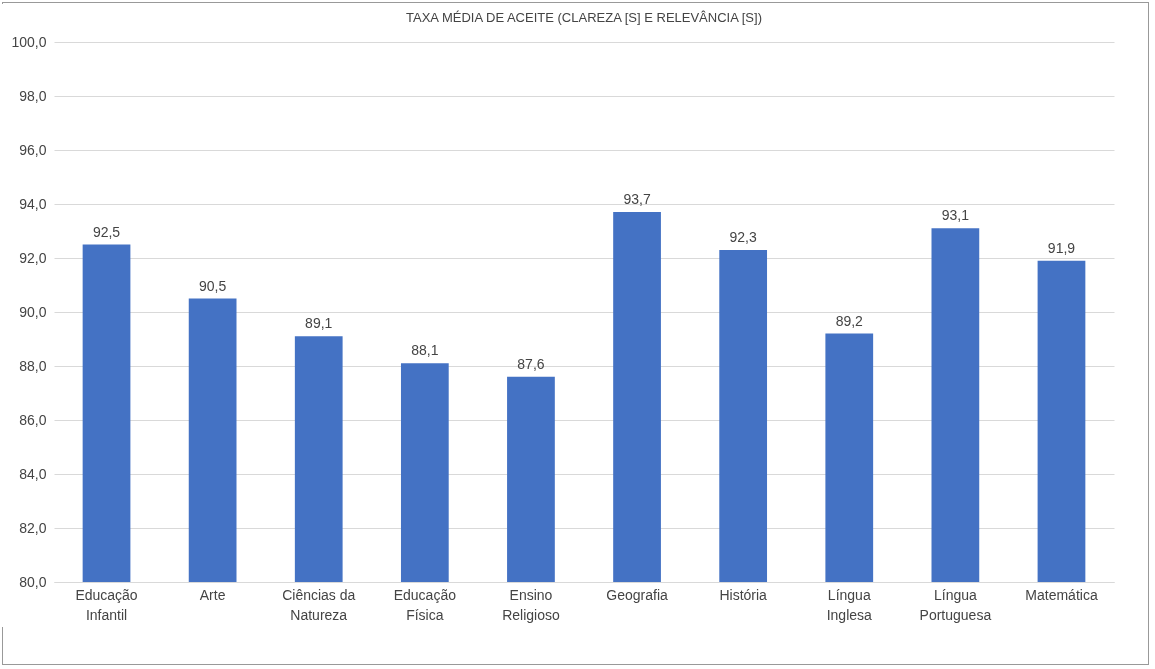 This screenshot has width=1155, height=669. What do you see at coordinates (743, 236) in the screenshot?
I see `data-label: 92,3` at bounding box center [743, 236].